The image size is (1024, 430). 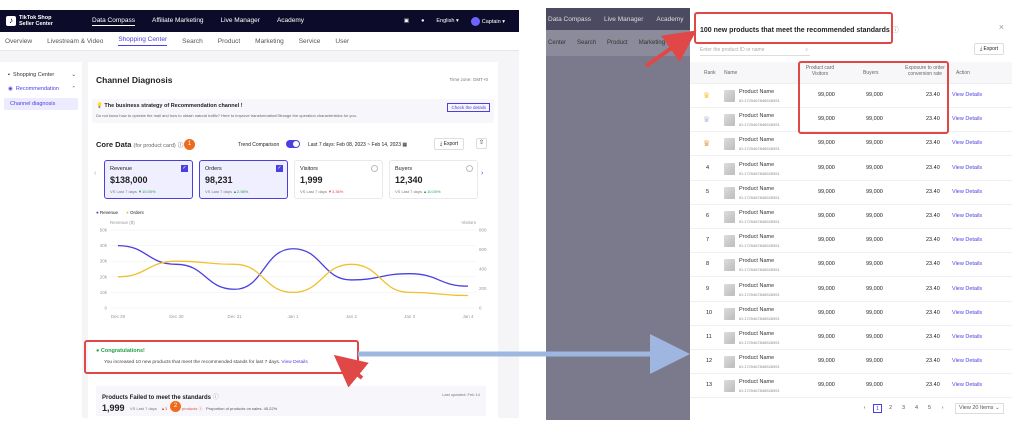 What do you see at coordinates (874, 119) in the screenshot?
I see `buyers-value: 99,000` at bounding box center [874, 119].